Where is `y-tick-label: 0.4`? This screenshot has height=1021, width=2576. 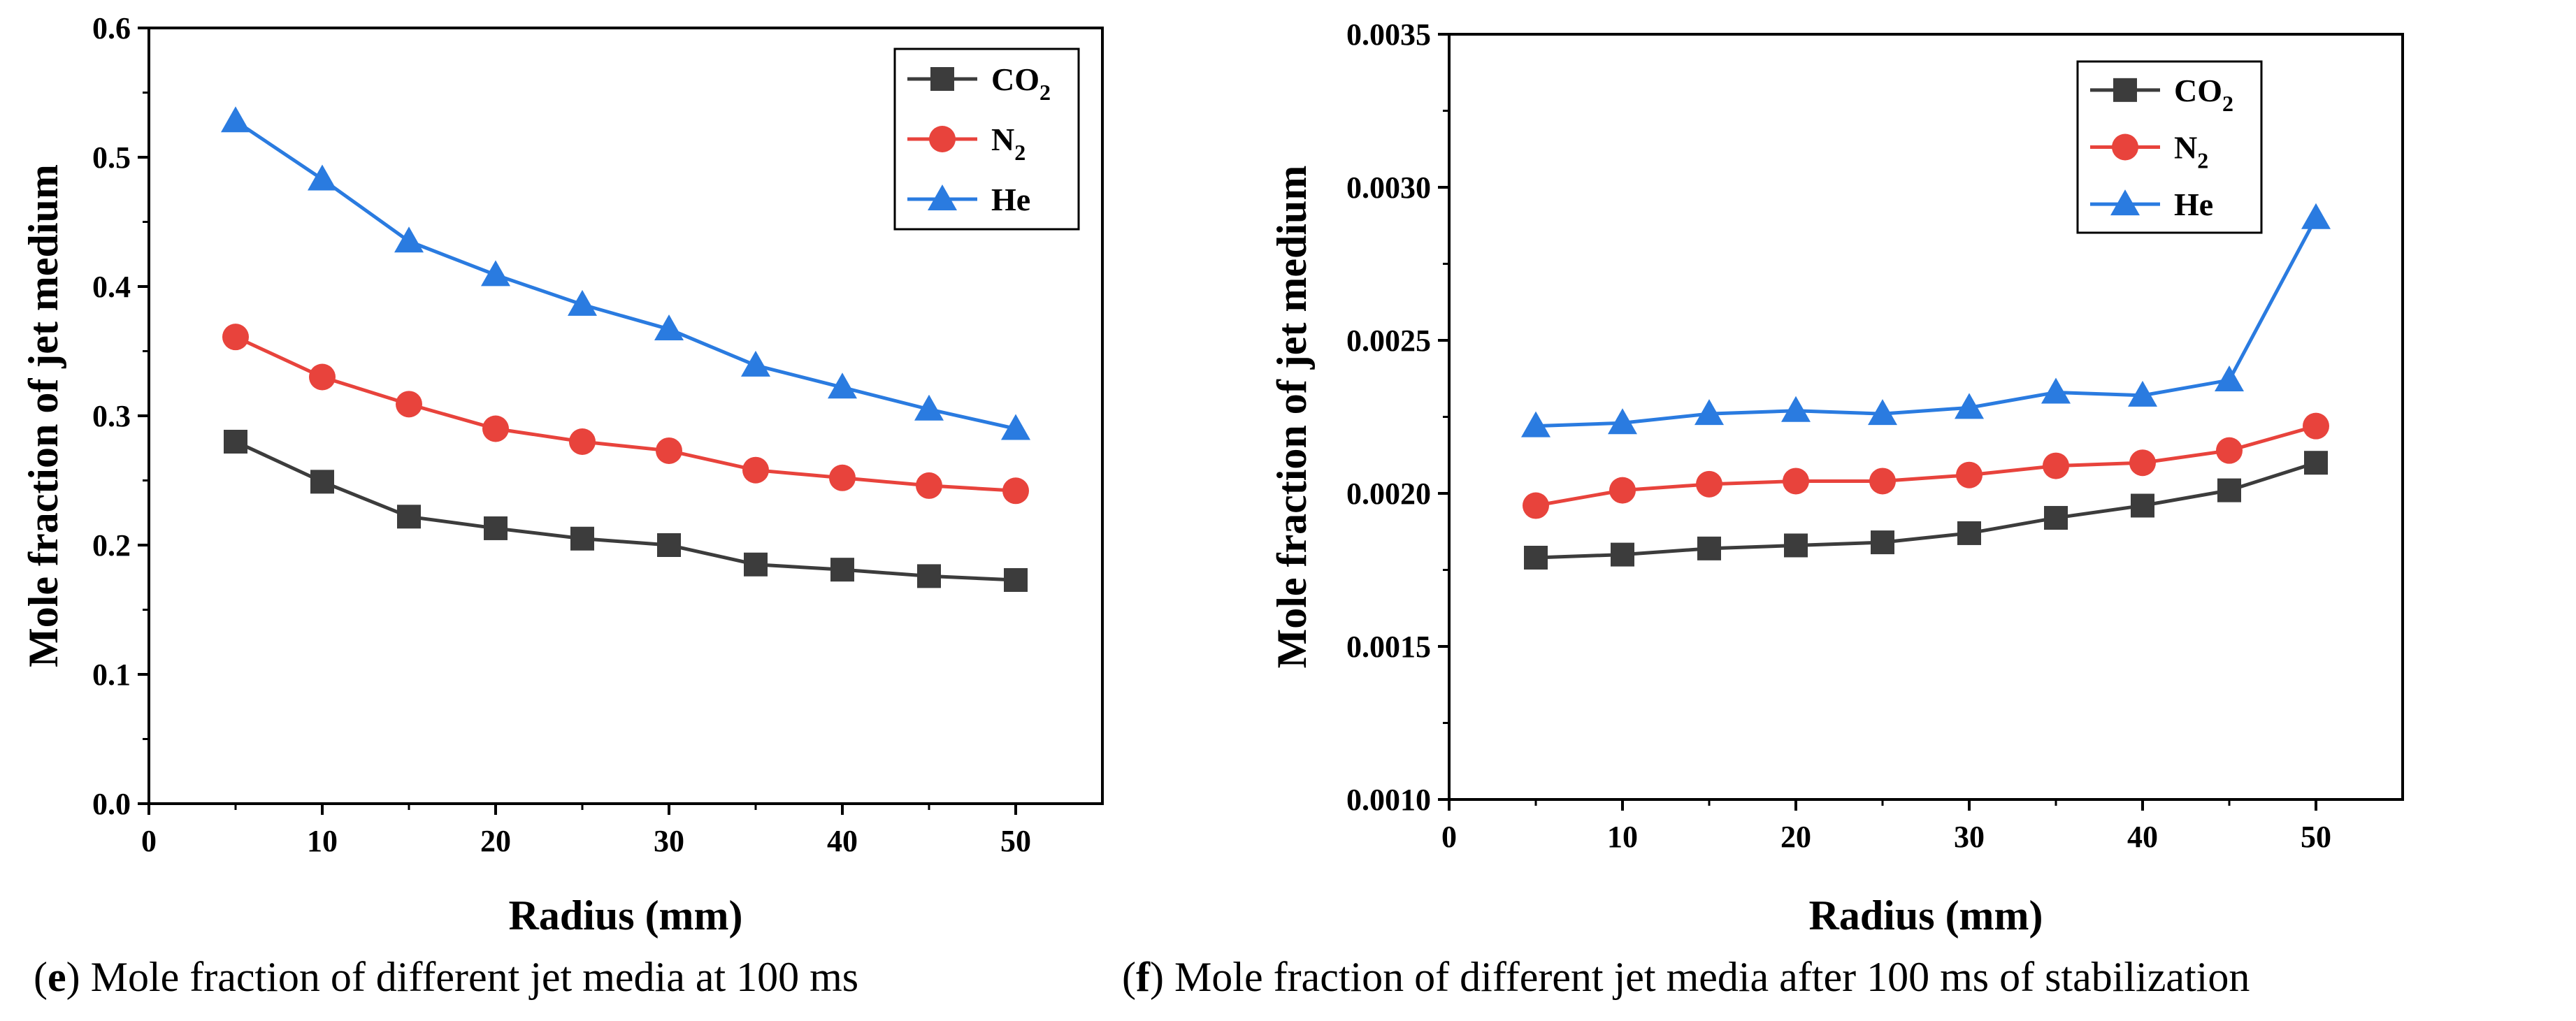 y-tick-label: 0.4 is located at coordinates (111, 287).